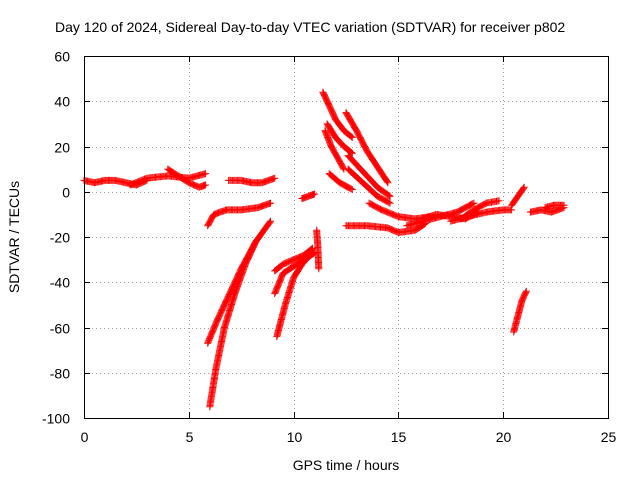 The height and width of the screenshot is (480, 640). Describe the element at coordinates (62, 148) in the screenshot. I see `y-tick-label: 20` at that location.